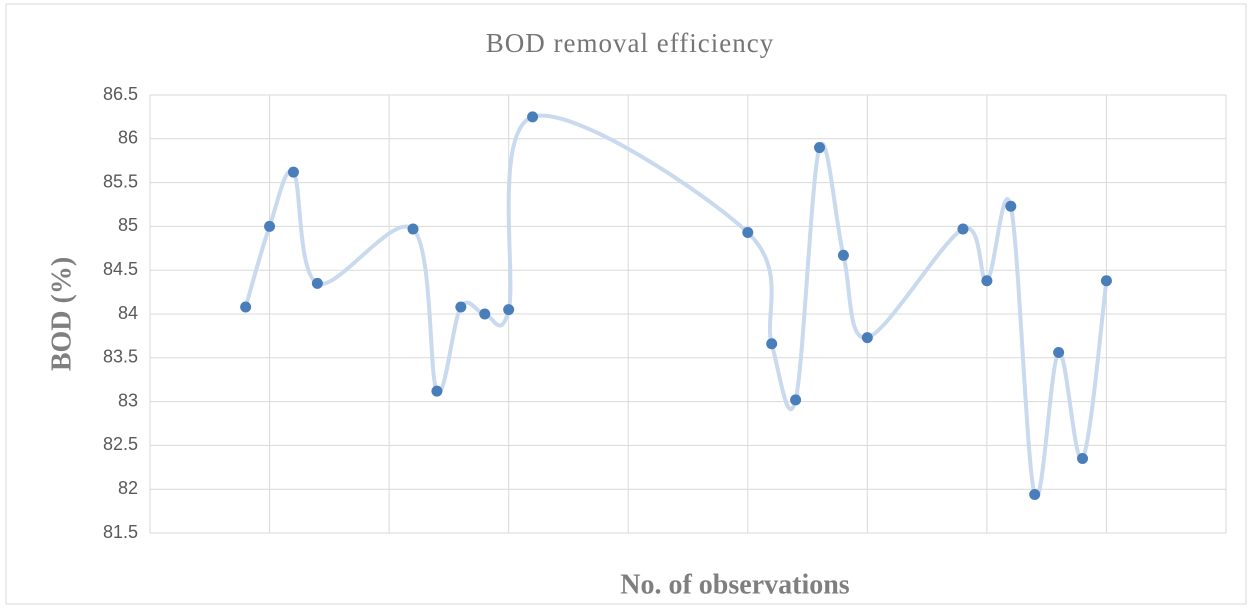 This screenshot has height=608, width=1252. Describe the element at coordinates (128, 313) in the screenshot. I see `y-tick-label: 84` at that location.